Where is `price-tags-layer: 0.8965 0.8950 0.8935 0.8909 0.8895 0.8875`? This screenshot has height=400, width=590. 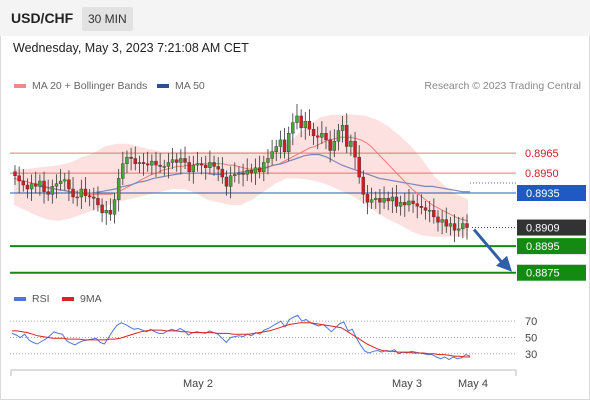 price-tags-layer: 0.8965 0.8950 0.8935 0.8909 0.8895 0.8875 is located at coordinates (551, 214).